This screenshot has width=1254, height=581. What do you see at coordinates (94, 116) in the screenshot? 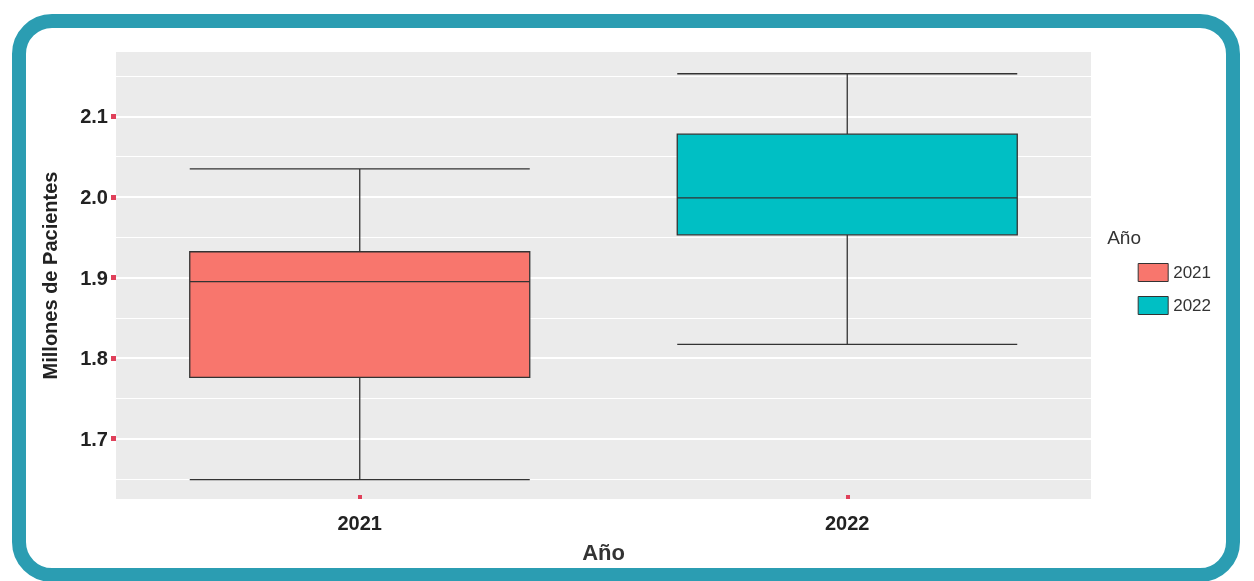
I see `y-tick-label: 2.1` at bounding box center [94, 116].